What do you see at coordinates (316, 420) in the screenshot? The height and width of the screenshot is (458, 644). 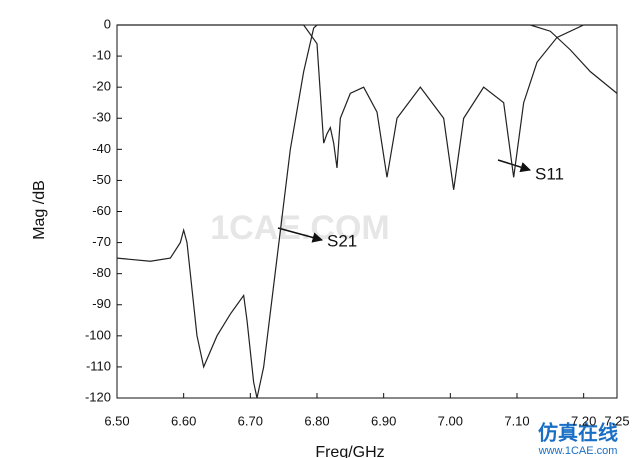 I see `x-tick-label: 6.80` at bounding box center [316, 420].